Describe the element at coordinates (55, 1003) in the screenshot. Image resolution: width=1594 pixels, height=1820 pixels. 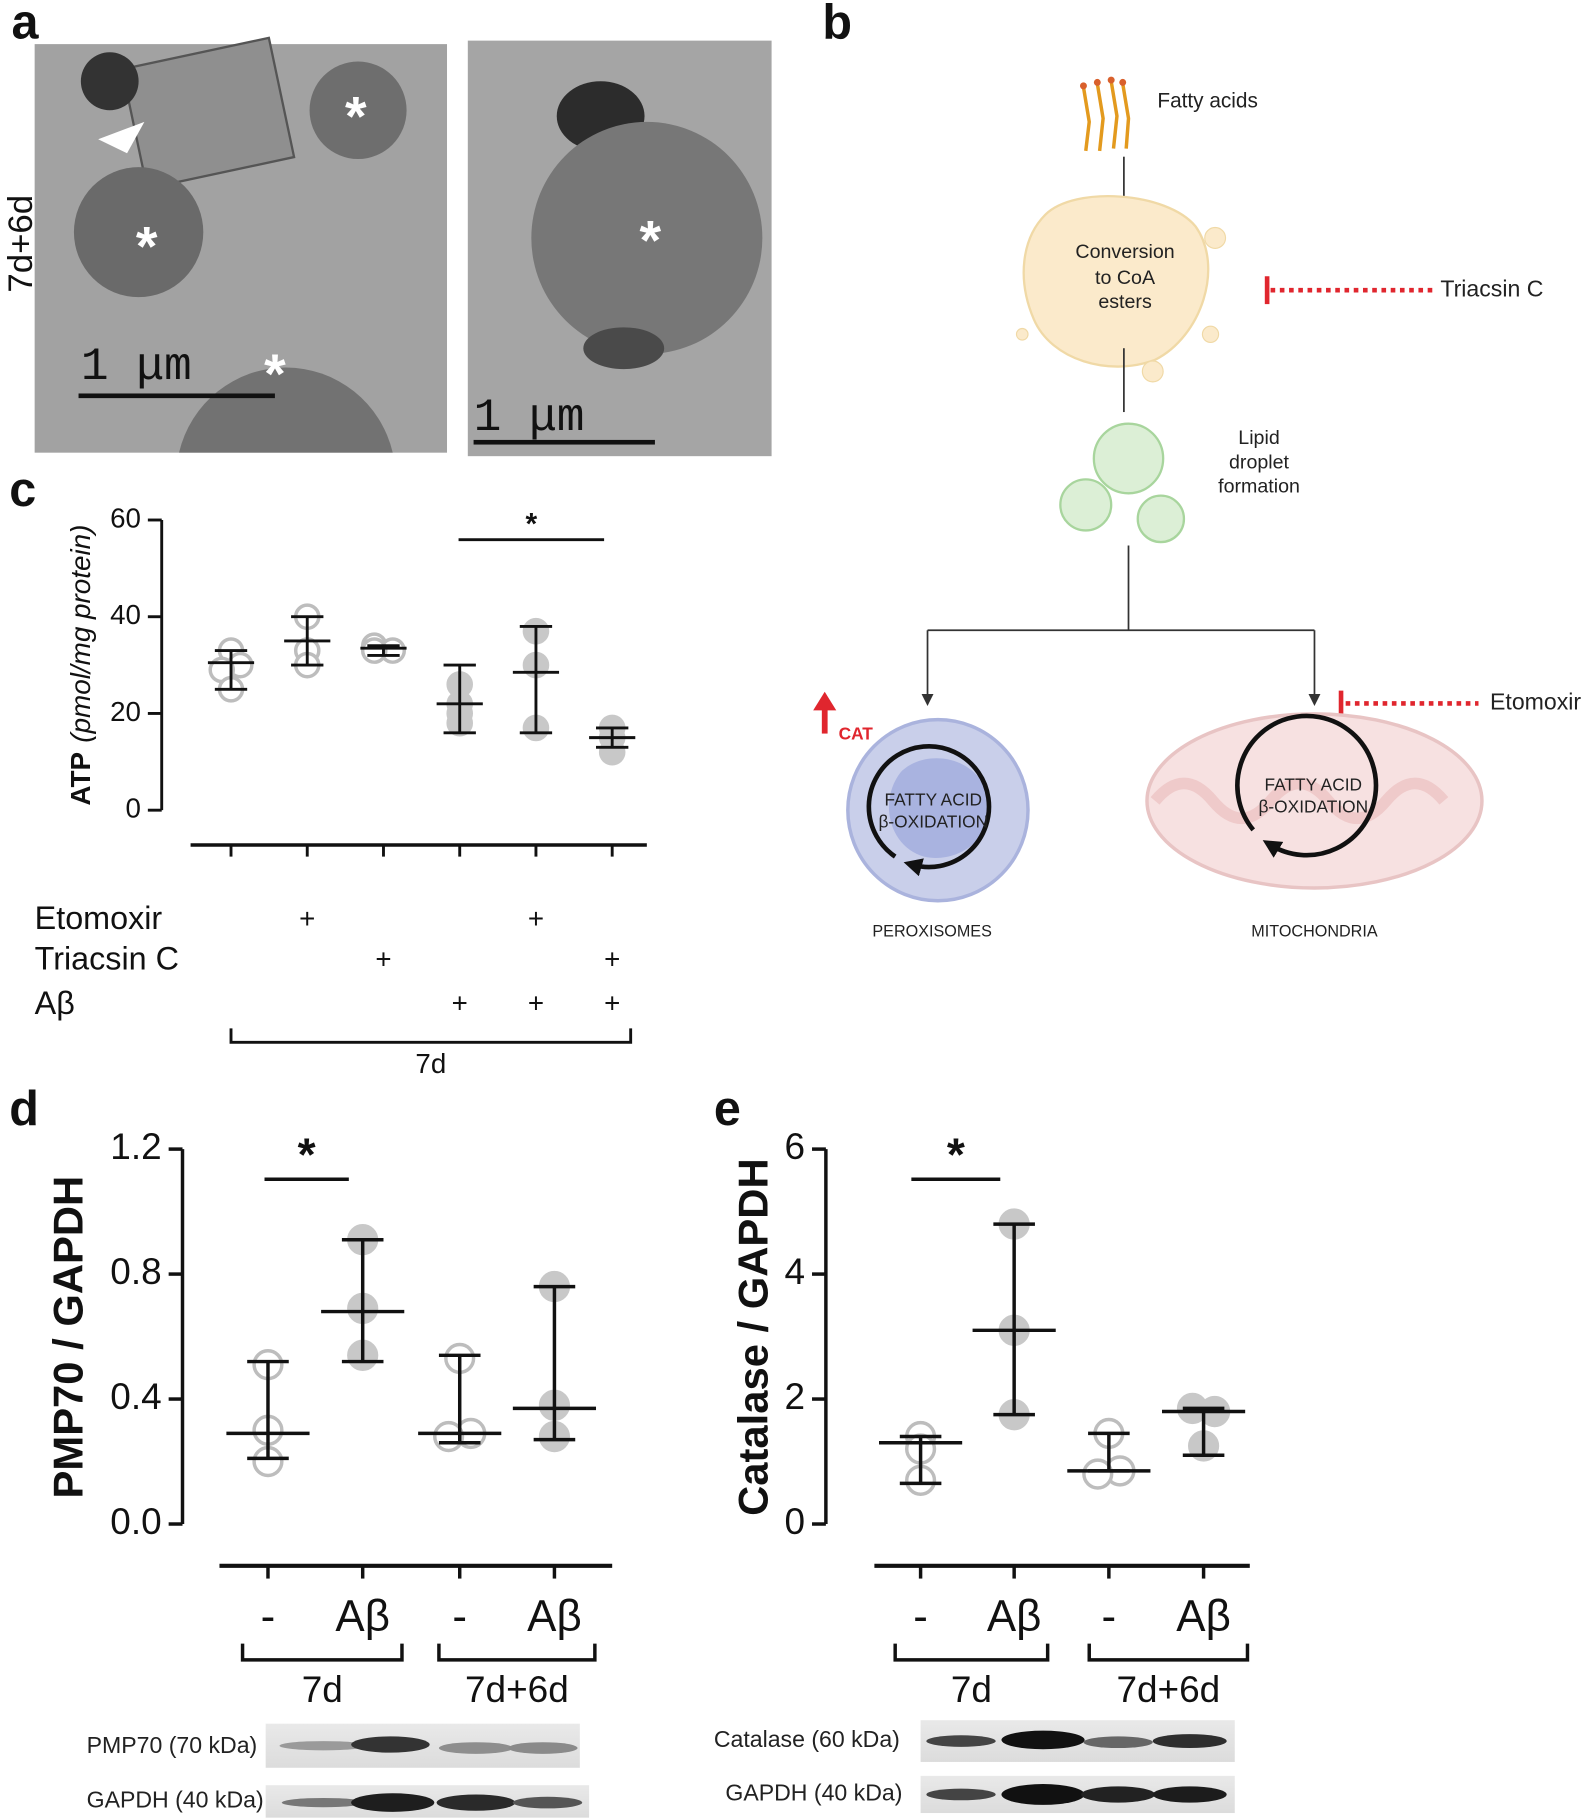
I see `treatment-name: Aβ` at that location.